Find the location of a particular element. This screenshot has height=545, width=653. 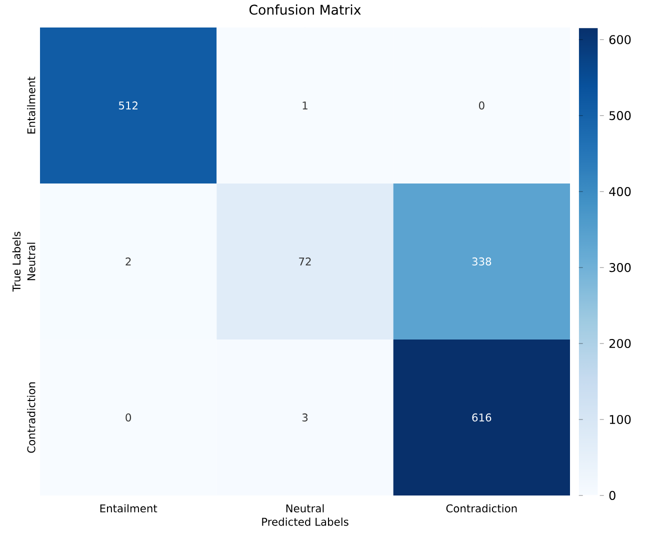

color-bar-label: 100 is located at coordinates (620, 419).